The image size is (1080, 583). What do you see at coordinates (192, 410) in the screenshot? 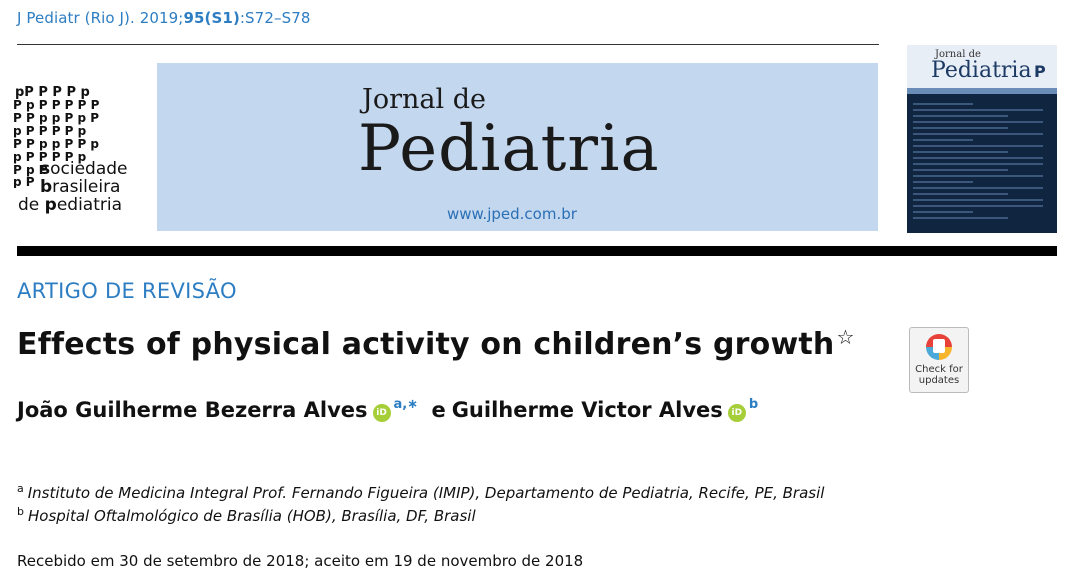
I see `author-name: João Guilherme Bezerra Alves` at bounding box center [192, 410].